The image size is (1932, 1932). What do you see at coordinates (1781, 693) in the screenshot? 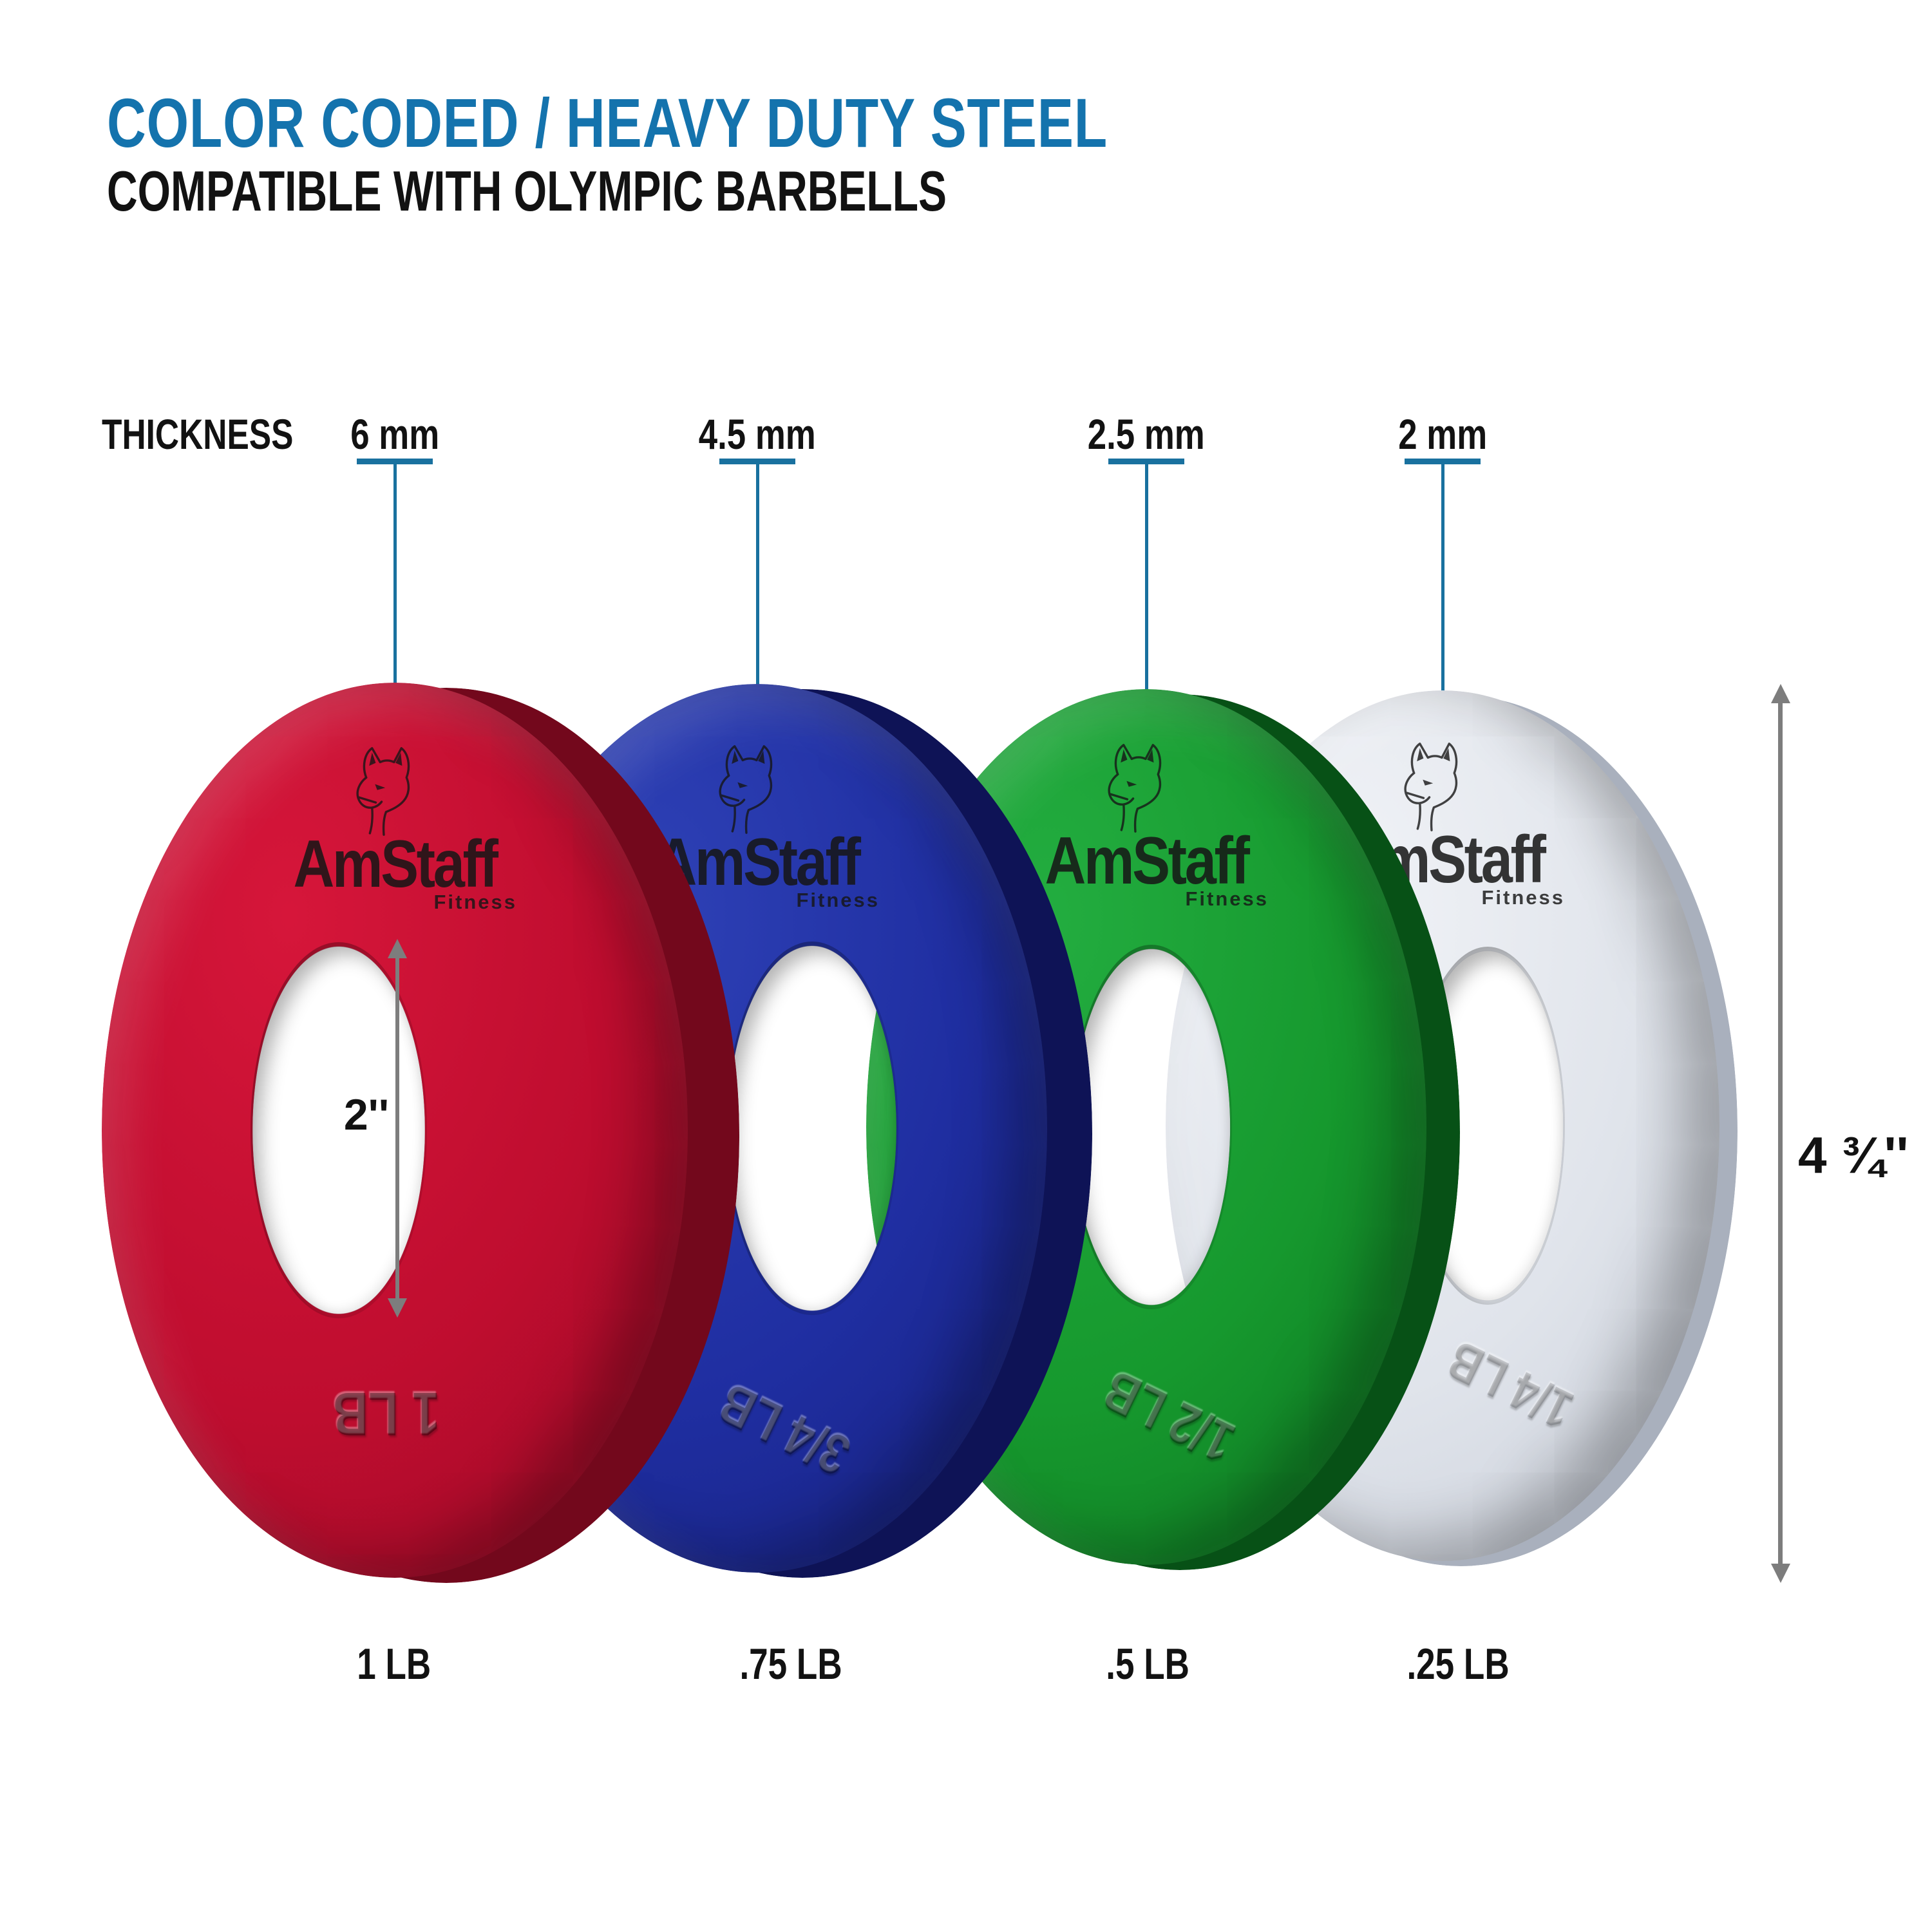
I see `arrow-up-icon` at bounding box center [1781, 693].